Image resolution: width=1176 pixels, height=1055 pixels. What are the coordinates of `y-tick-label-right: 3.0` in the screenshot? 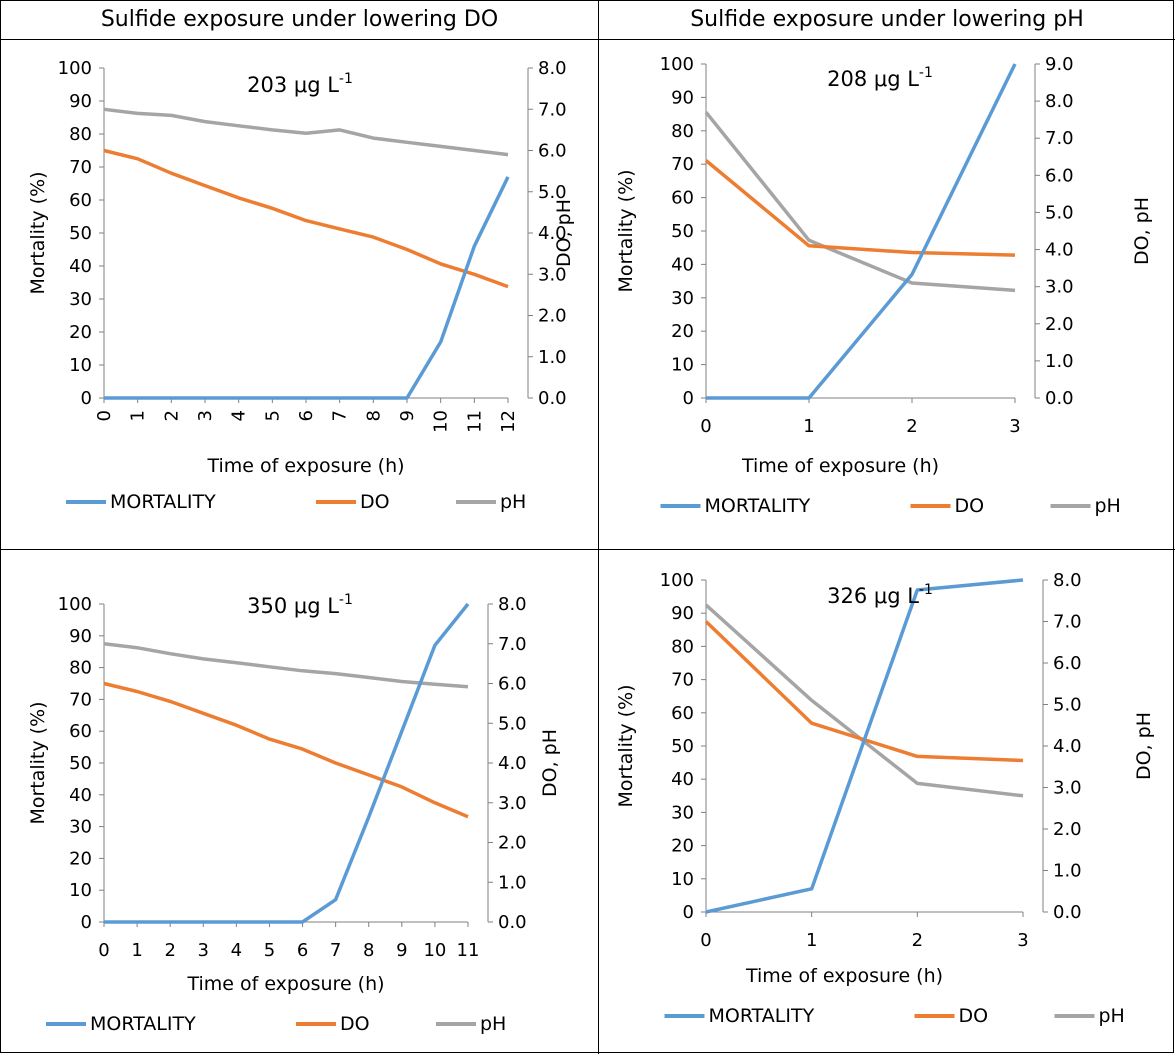 It's located at (552, 274).